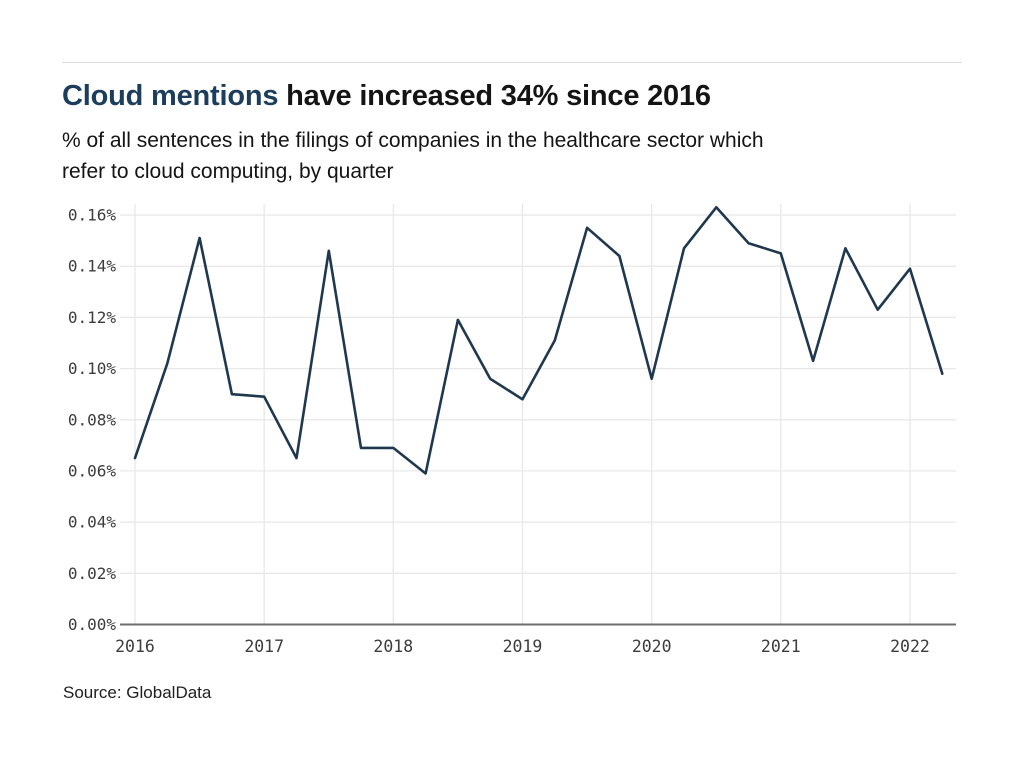 The width and height of the screenshot is (1024, 768). Describe the element at coordinates (92, 573) in the screenshot. I see `y-tick-label: 0.02%` at that location.